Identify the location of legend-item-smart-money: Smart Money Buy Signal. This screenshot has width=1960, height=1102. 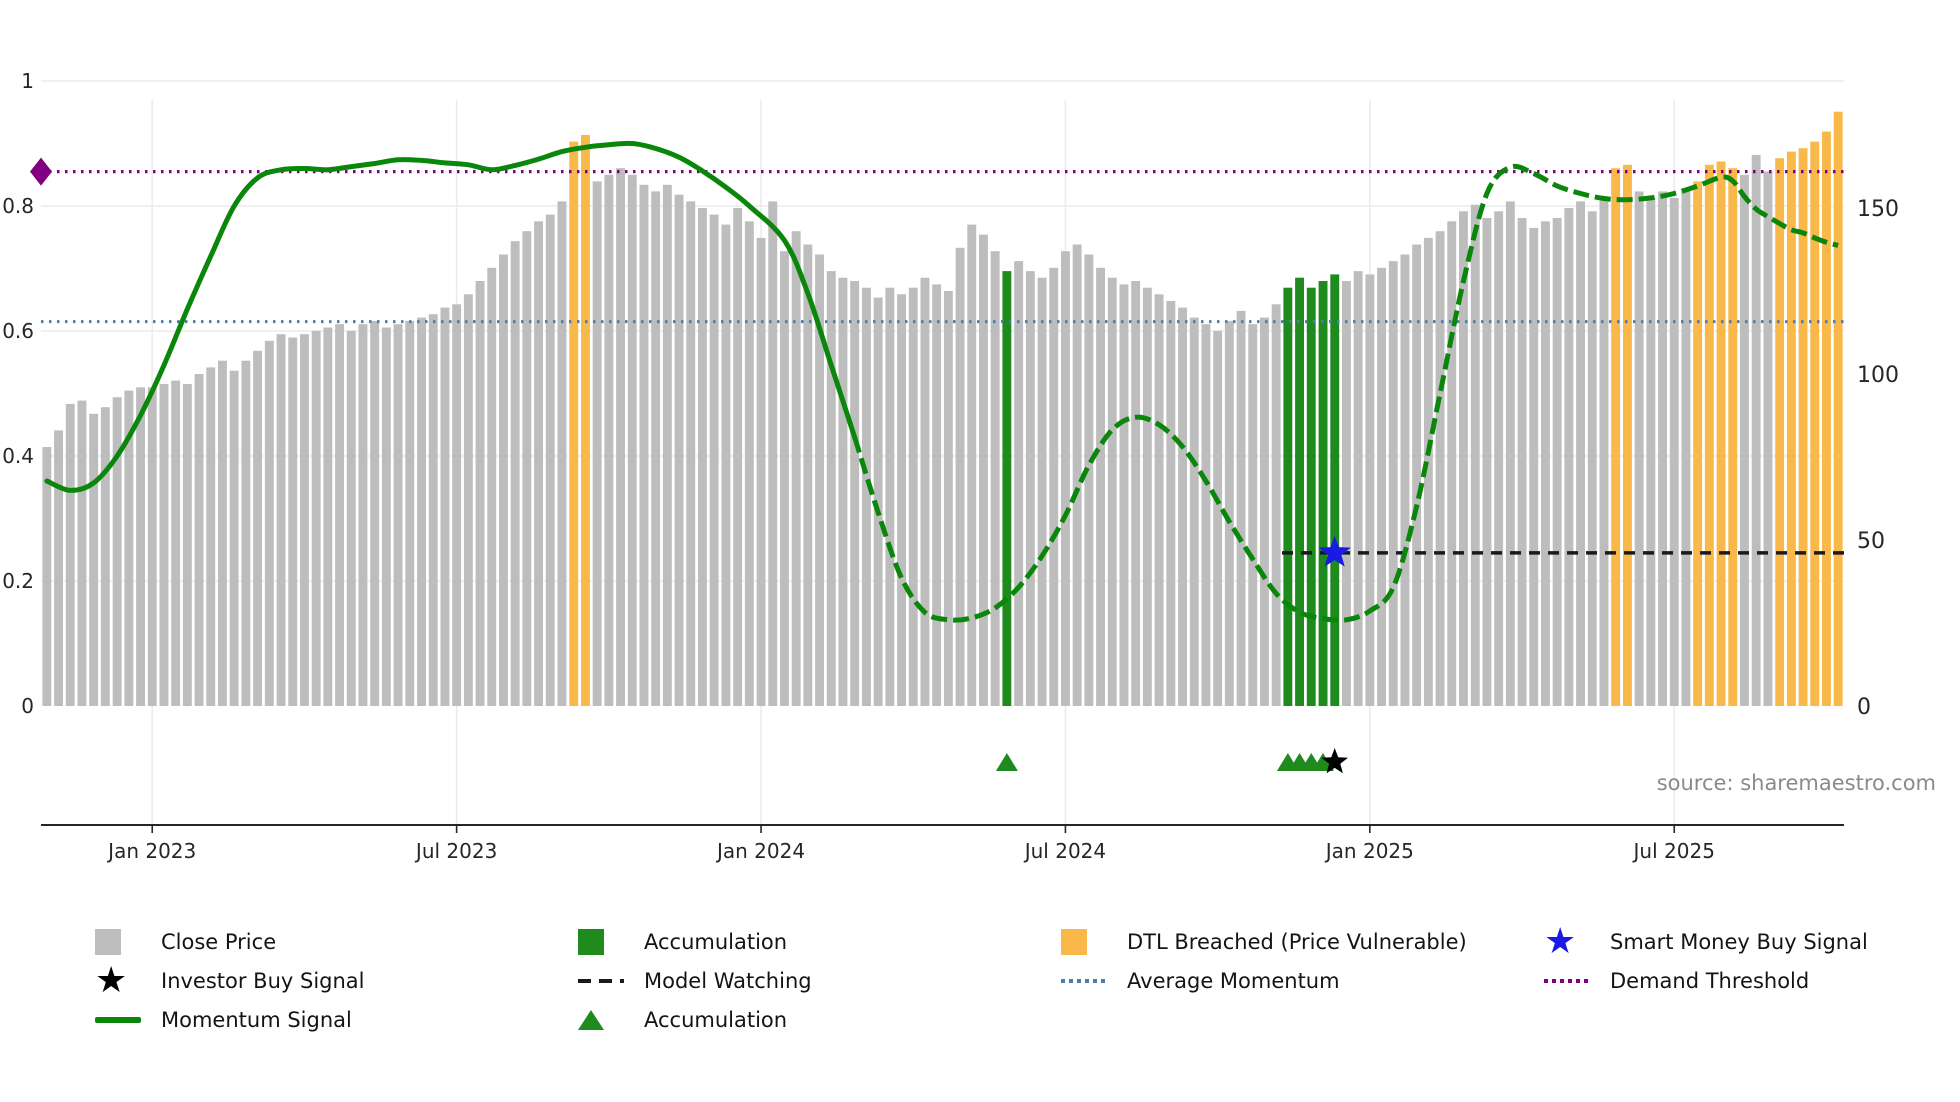
(1752, 941).